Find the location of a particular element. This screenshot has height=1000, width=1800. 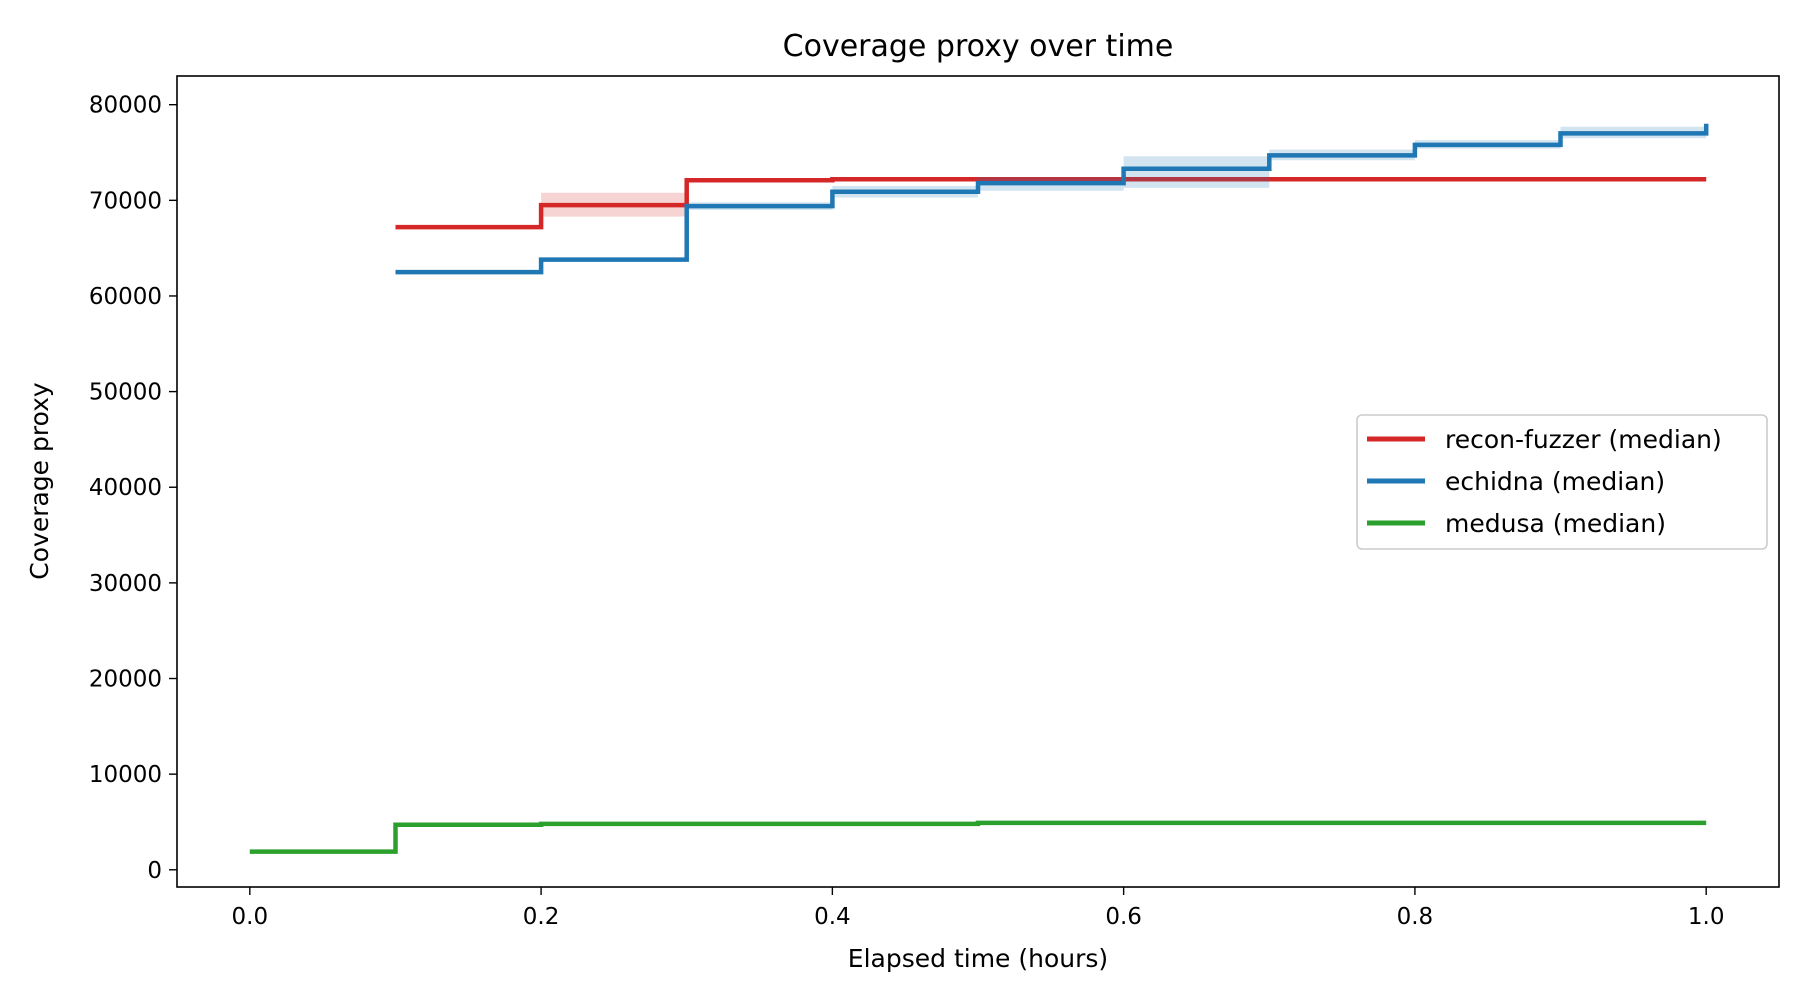

legend-box is located at coordinates (1562, 482).